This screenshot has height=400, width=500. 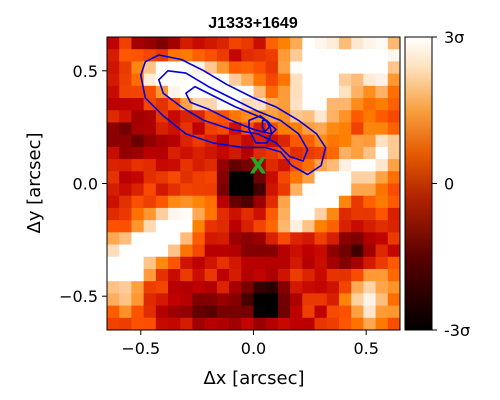 I want to click on source-marker: X, so click(x=258, y=166).